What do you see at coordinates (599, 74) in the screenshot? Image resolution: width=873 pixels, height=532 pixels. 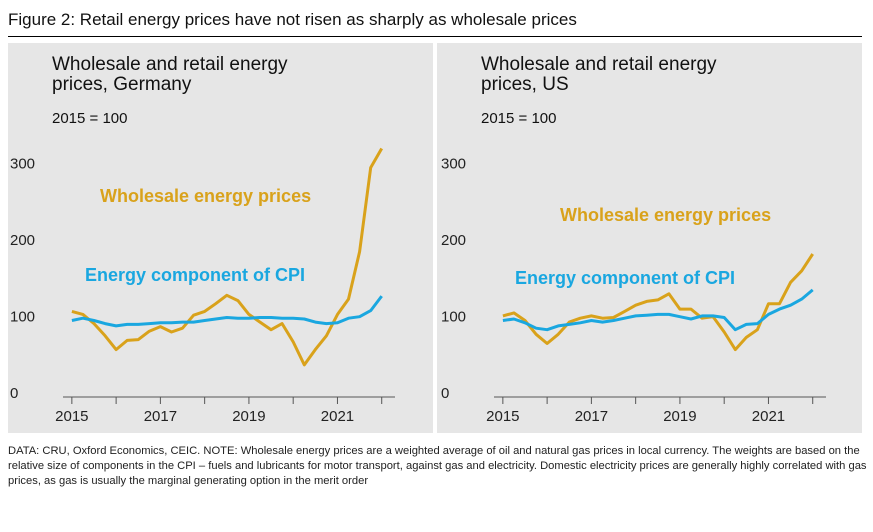 I see `panel-title: Wholesale and retail energy prices, US` at bounding box center [599, 74].